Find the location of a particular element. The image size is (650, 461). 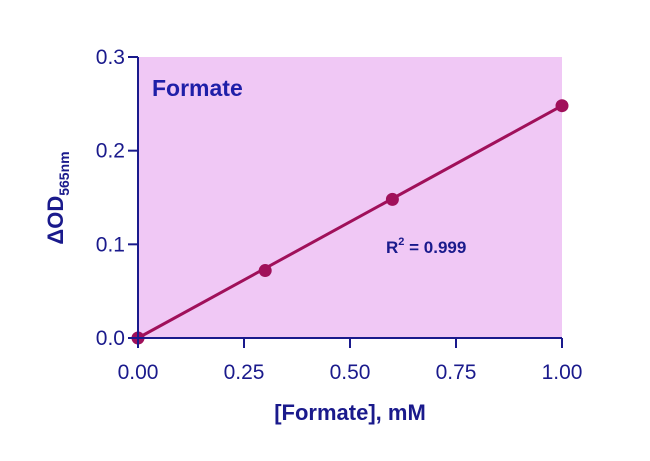

chart-title: Formate is located at coordinates (197, 88).